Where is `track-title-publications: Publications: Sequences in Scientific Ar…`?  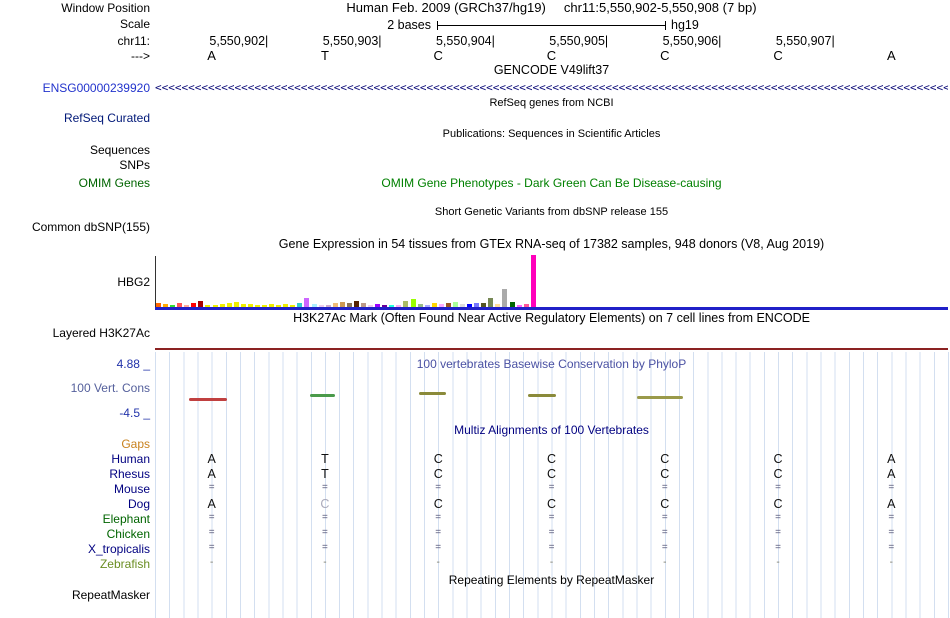 track-title-publications: Publications: Sequences in Scientific Ar… is located at coordinates (551, 134).